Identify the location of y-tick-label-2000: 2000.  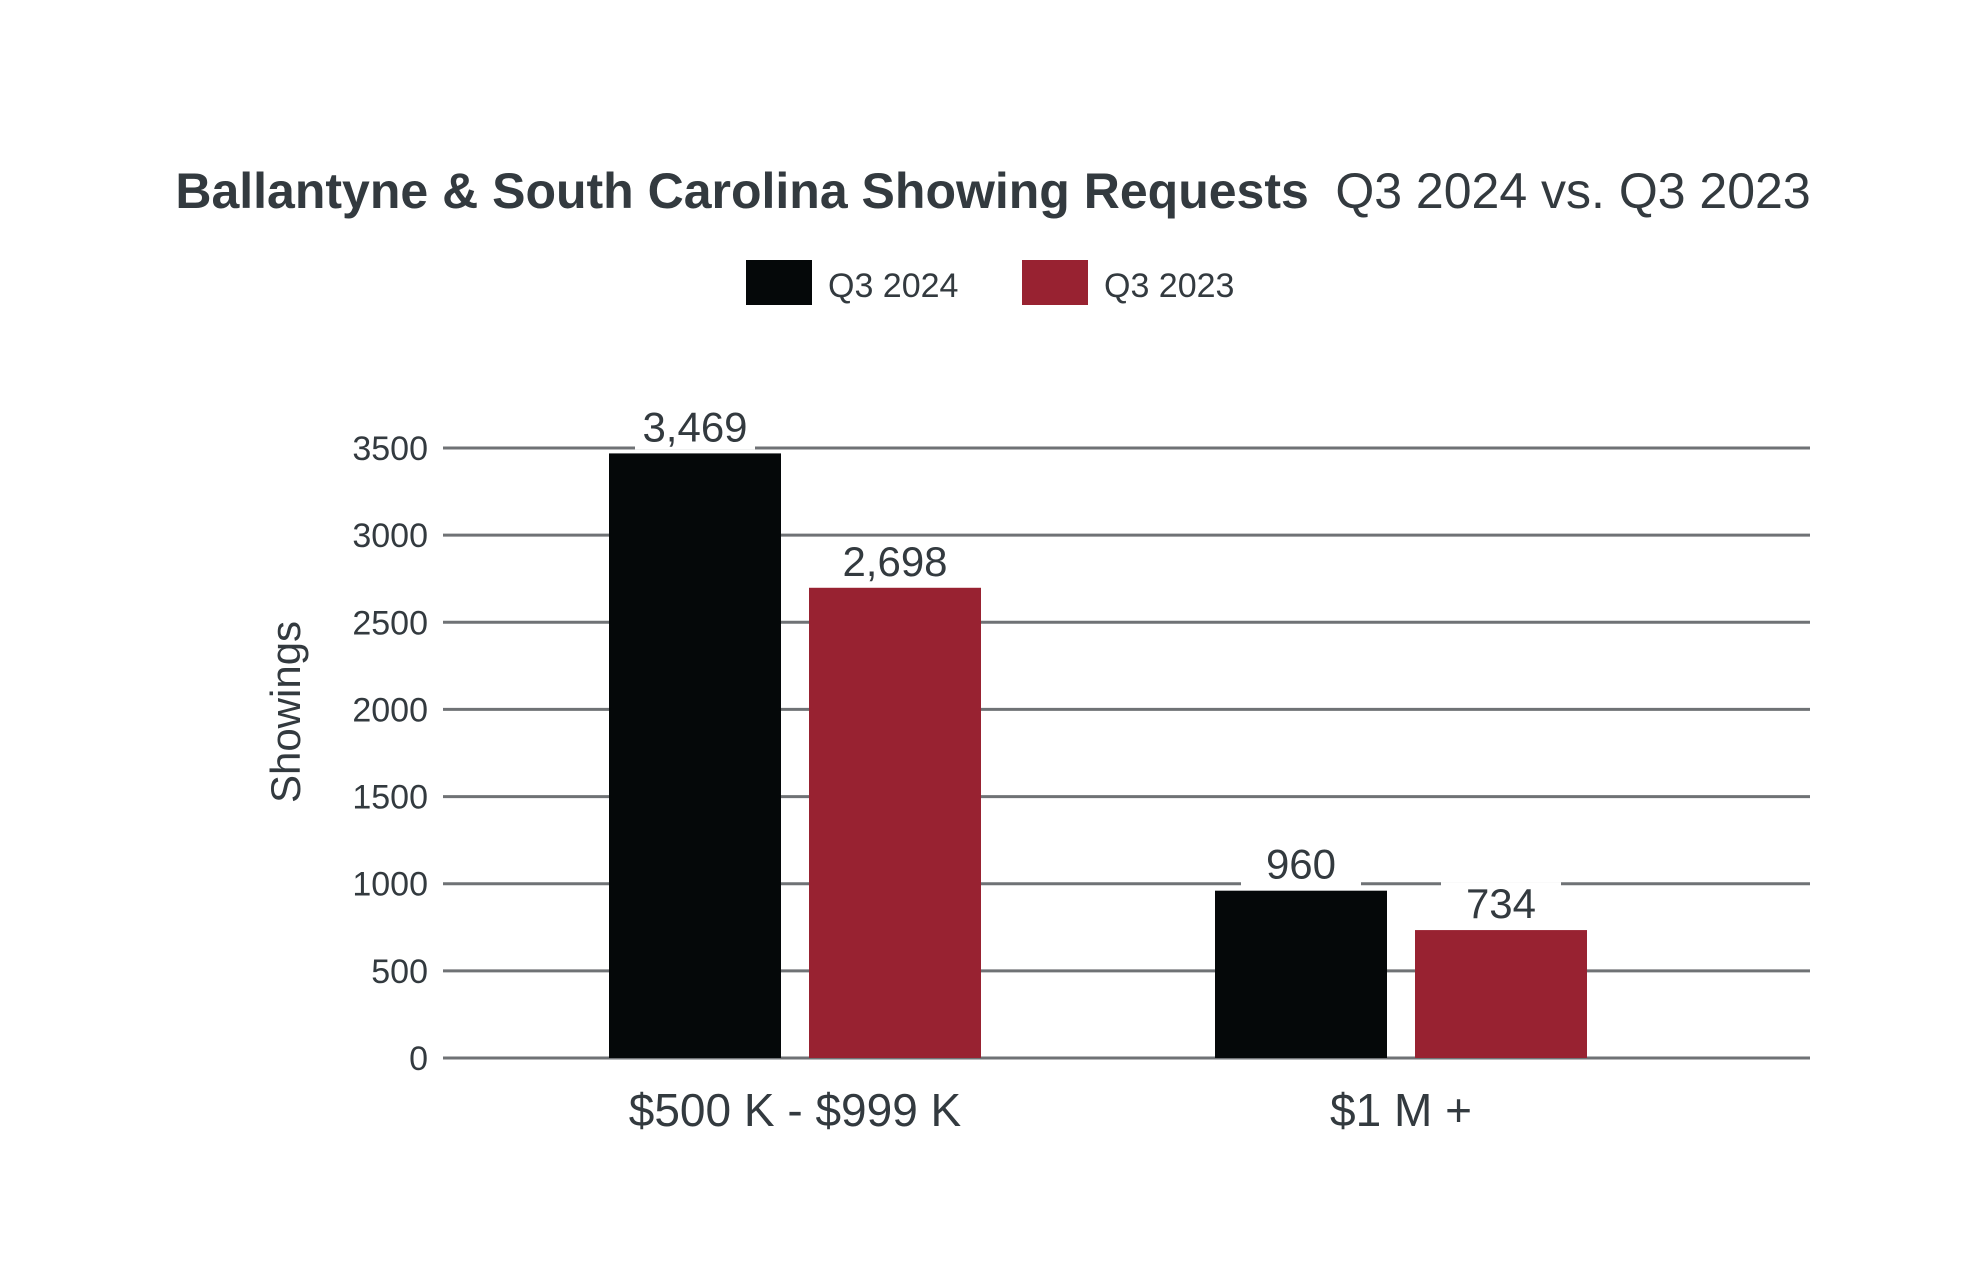
(390, 710).